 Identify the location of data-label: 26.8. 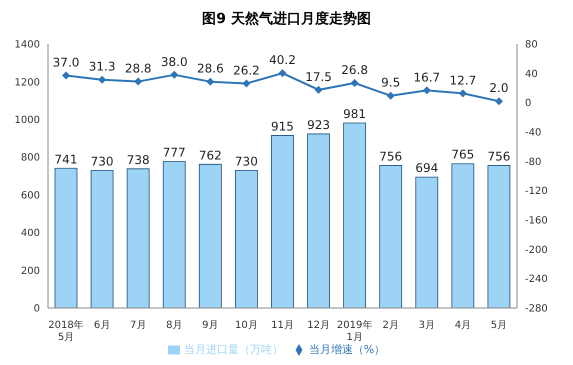
(354, 70).